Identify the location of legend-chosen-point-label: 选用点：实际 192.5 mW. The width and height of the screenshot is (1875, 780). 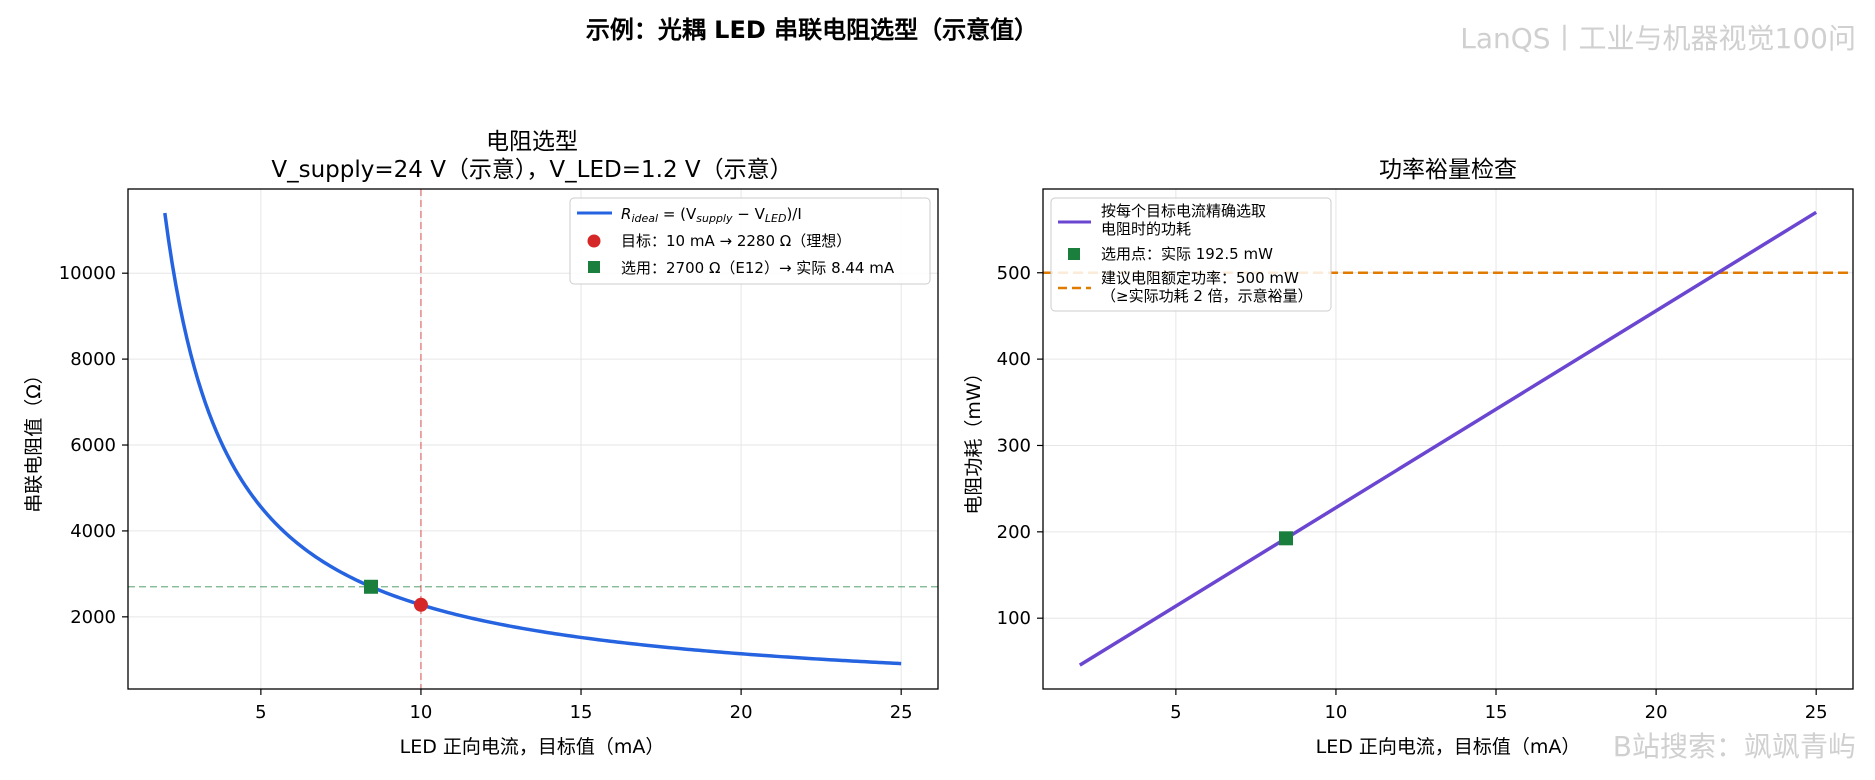
(1187, 254).